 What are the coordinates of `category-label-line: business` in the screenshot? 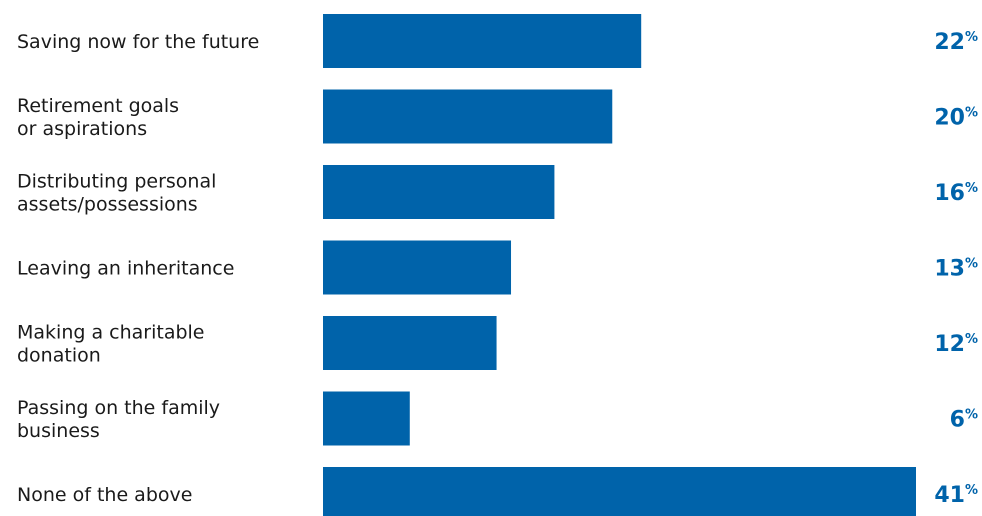 It's located at (58, 431).